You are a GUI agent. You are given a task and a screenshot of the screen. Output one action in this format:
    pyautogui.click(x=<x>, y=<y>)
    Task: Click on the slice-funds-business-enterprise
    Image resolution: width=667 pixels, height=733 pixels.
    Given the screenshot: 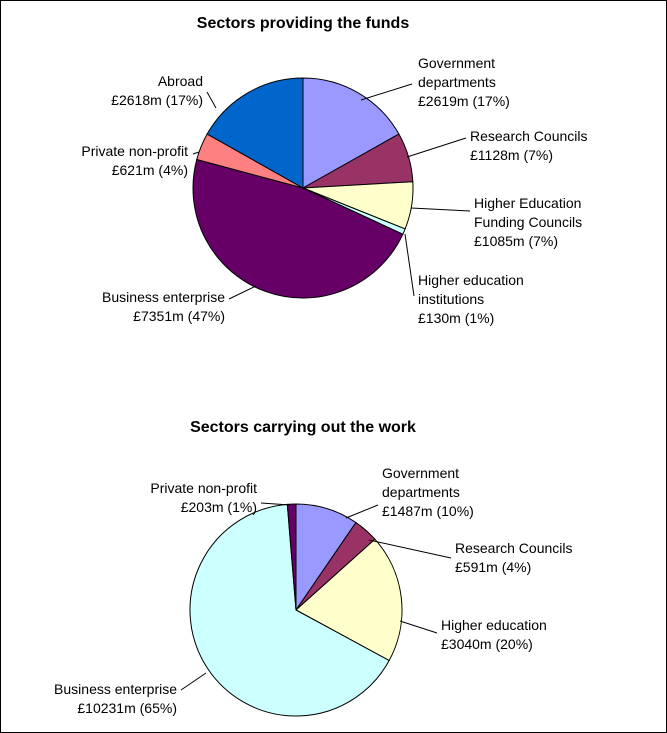 What is the action you would take?
    pyautogui.click(x=298, y=228)
    